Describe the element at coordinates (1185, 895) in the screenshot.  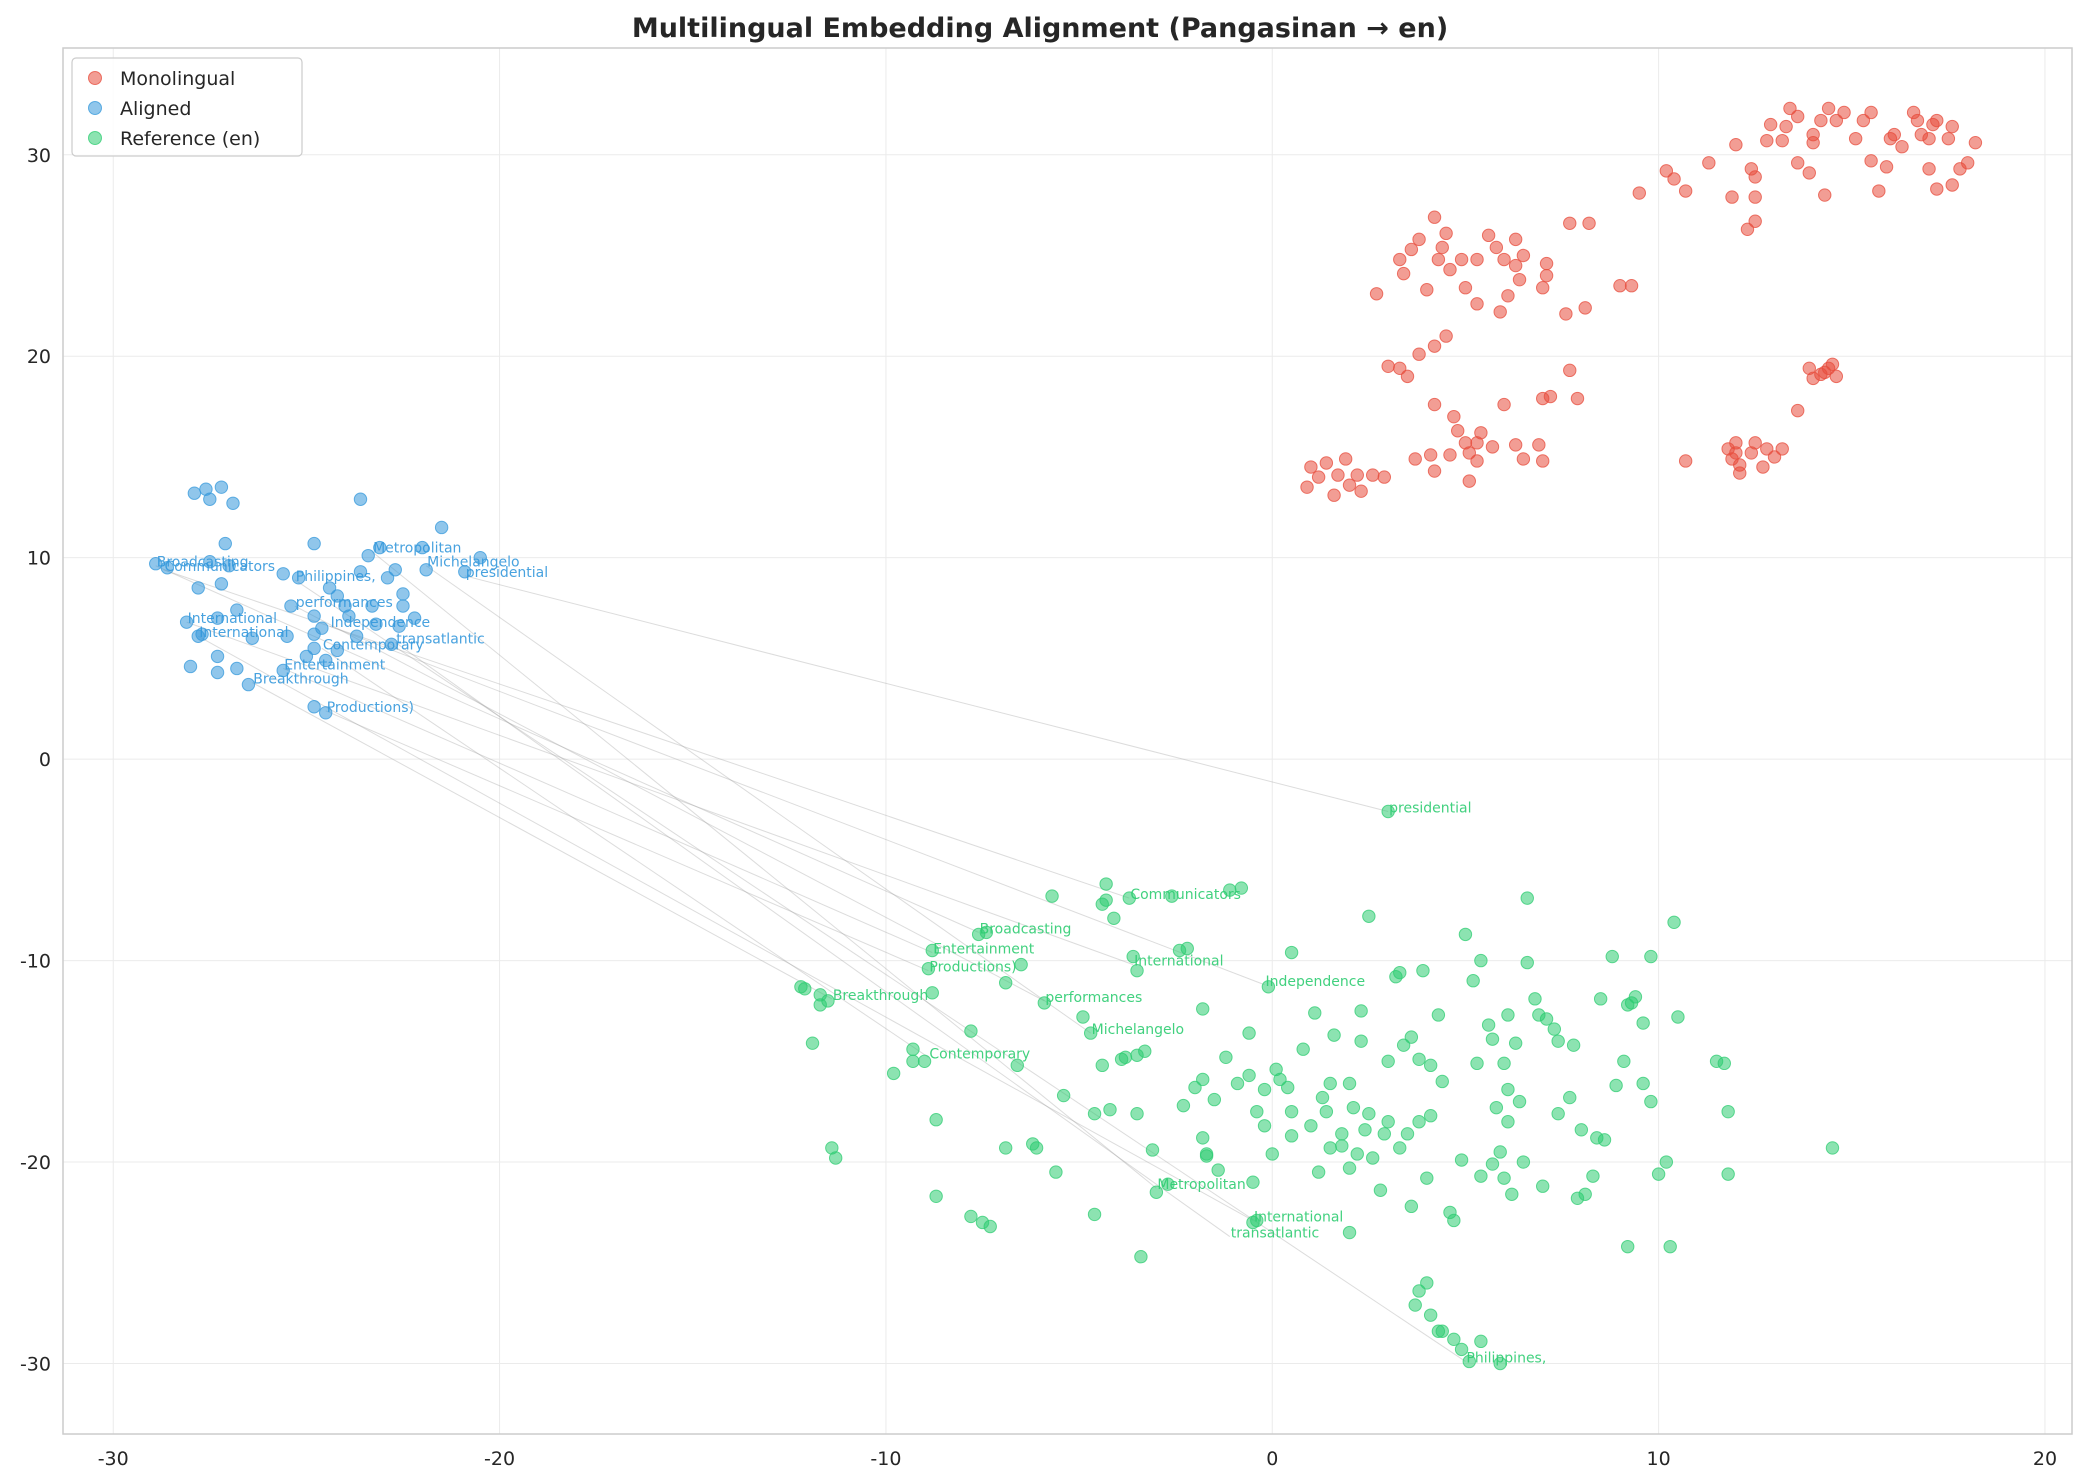
I see `point-label: Communicators` at that location.